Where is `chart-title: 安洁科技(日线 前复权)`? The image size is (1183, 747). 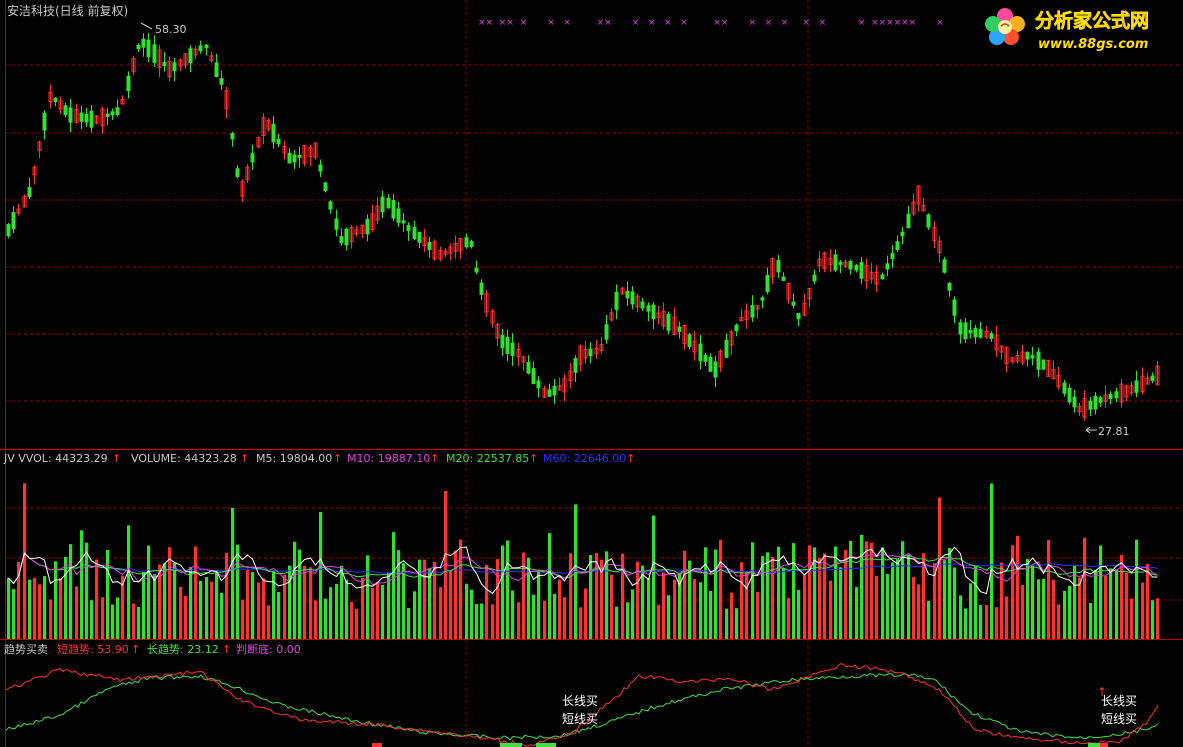
chart-title: 安洁科技(日线 前复权) is located at coordinates (67, 10).